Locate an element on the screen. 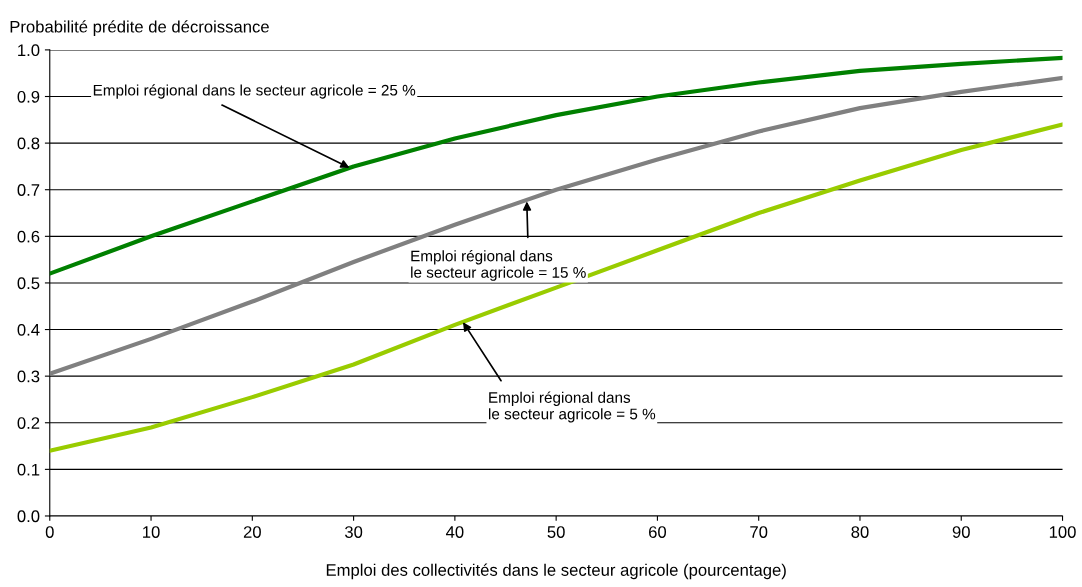  x-axis-title: Emploi des collectivités dans le secteur agricole (pourcentage) is located at coordinates (556, 571).